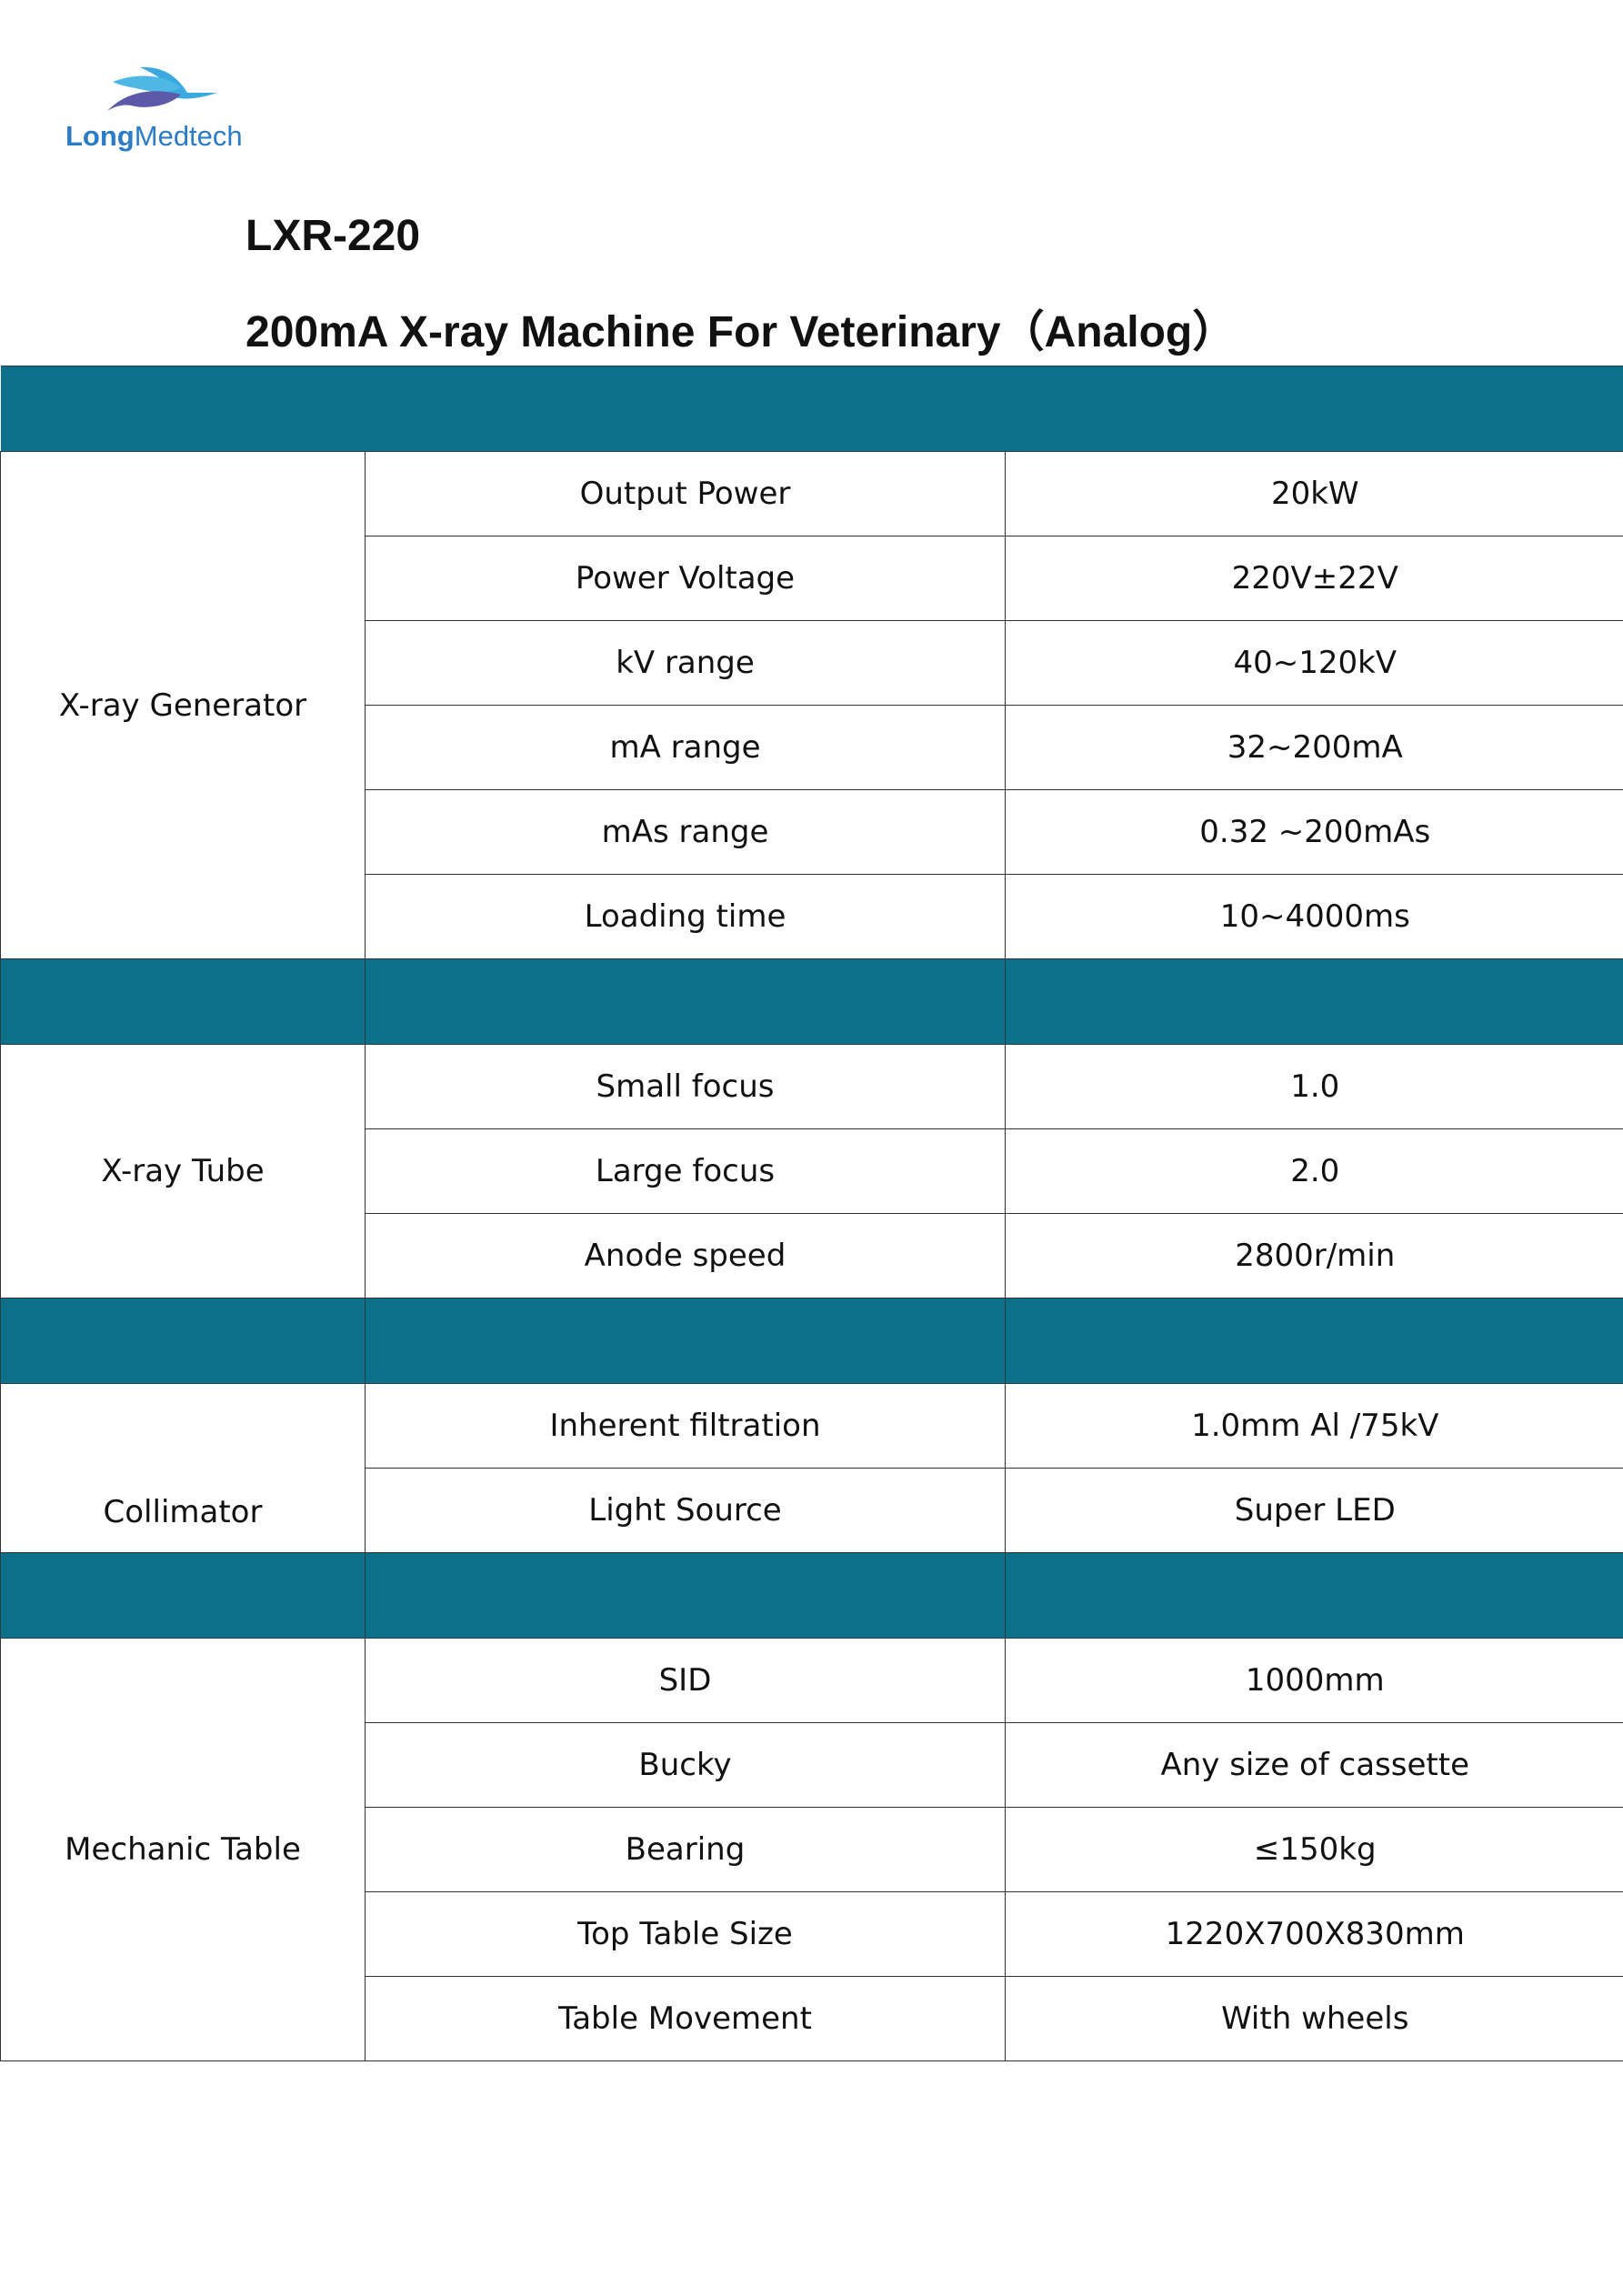 Image resolution: width=1623 pixels, height=2296 pixels. I want to click on table-row: Power Voltage 220V±22V, so click(812, 579).